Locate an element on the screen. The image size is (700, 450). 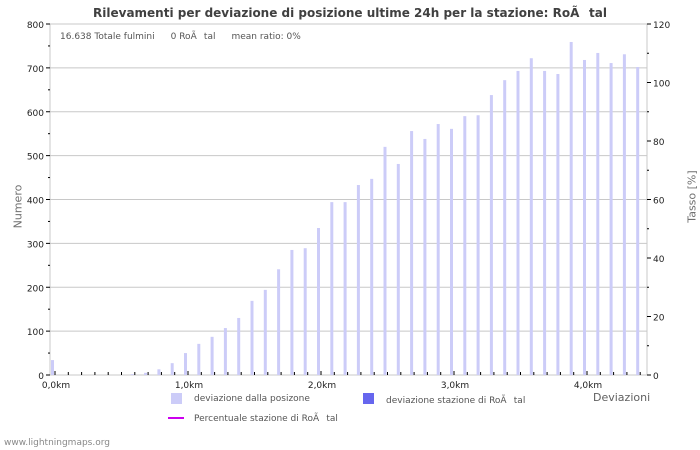
legend-label-series3: Percentuale stazione di RoÃtal is located at coordinates (266, 419).